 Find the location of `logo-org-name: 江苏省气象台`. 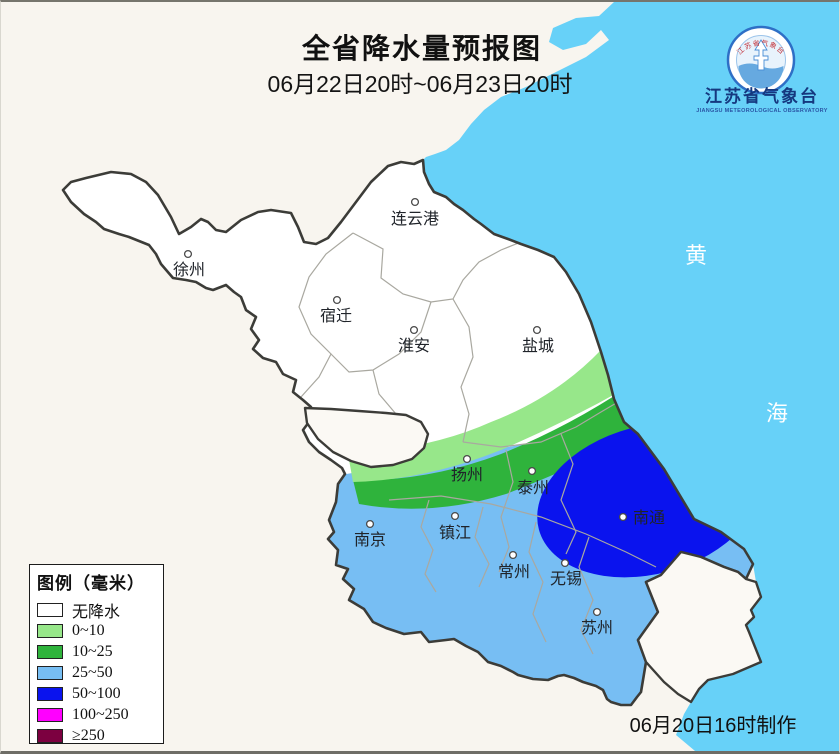

logo-org-name: 江苏省气象台 is located at coordinates (762, 96).